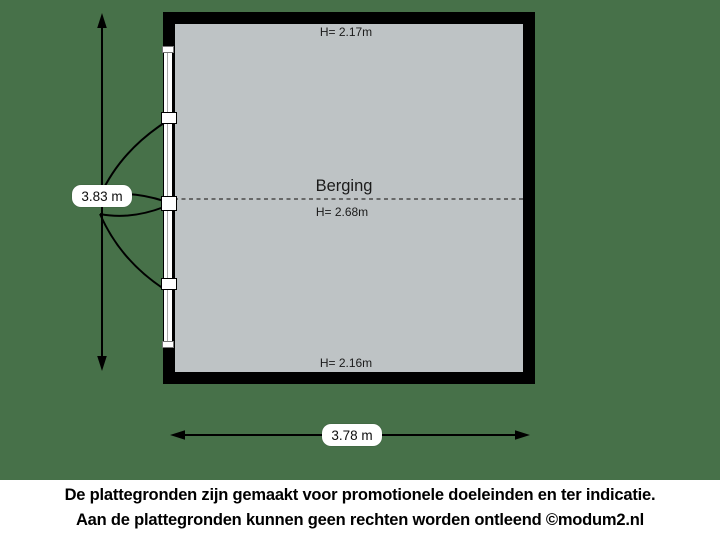 The image size is (720, 540). What do you see at coordinates (168, 49) in the screenshot?
I see `strip-cap-top` at bounding box center [168, 49].